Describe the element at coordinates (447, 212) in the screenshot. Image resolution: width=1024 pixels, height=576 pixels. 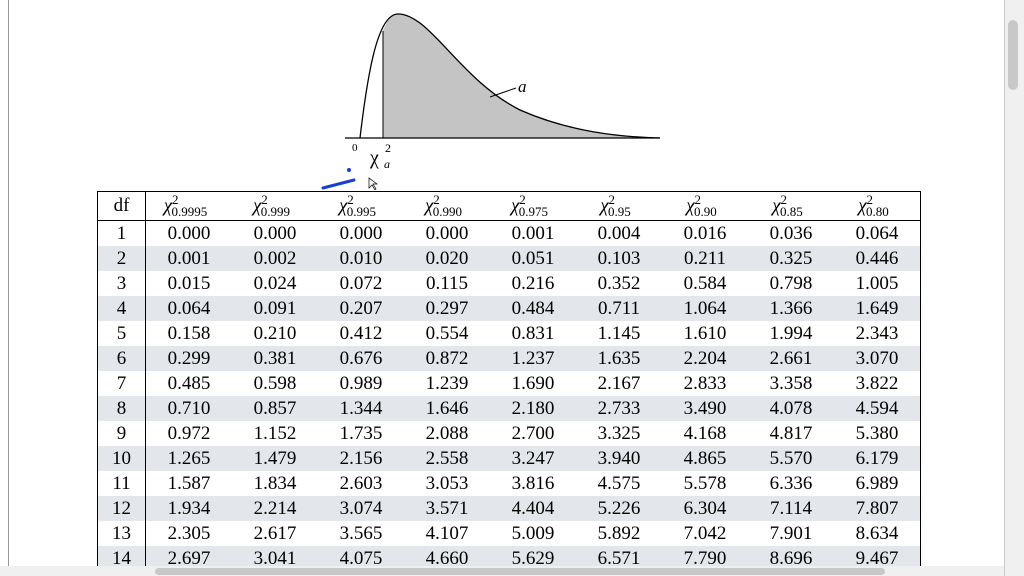
I see `subscript: 0.990` at that location.